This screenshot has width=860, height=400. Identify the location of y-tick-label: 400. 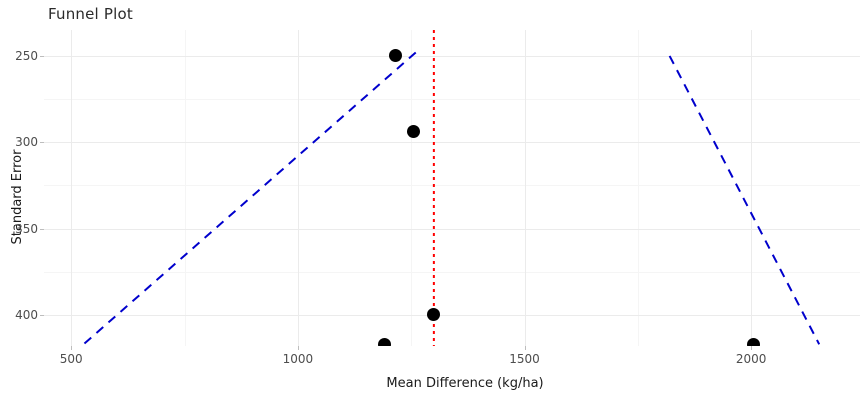
(26, 314).